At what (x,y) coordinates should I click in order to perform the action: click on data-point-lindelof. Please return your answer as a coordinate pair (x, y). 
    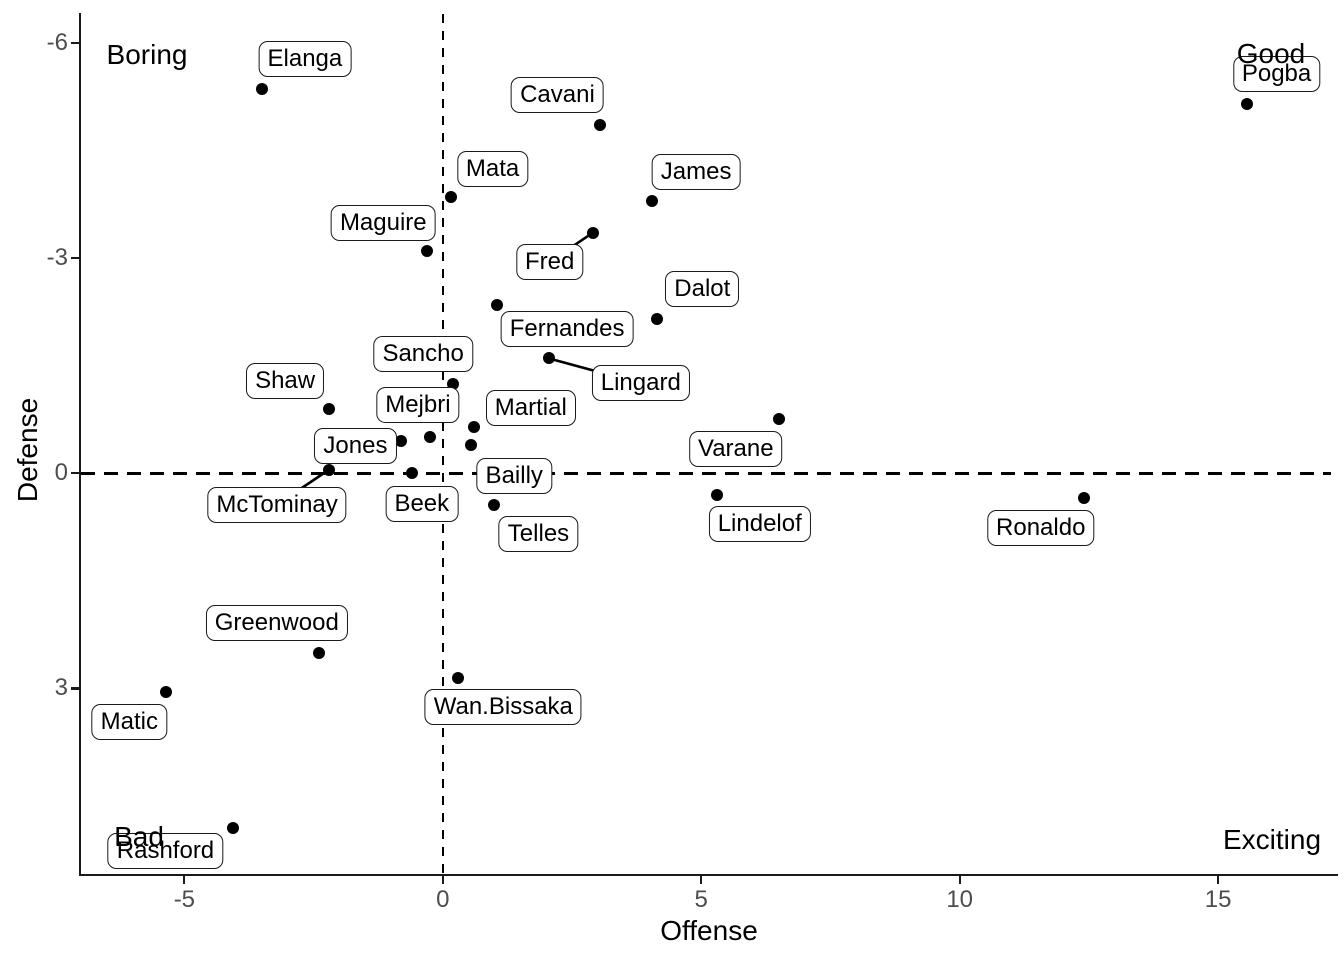
    Looking at the image, I should click on (716, 494).